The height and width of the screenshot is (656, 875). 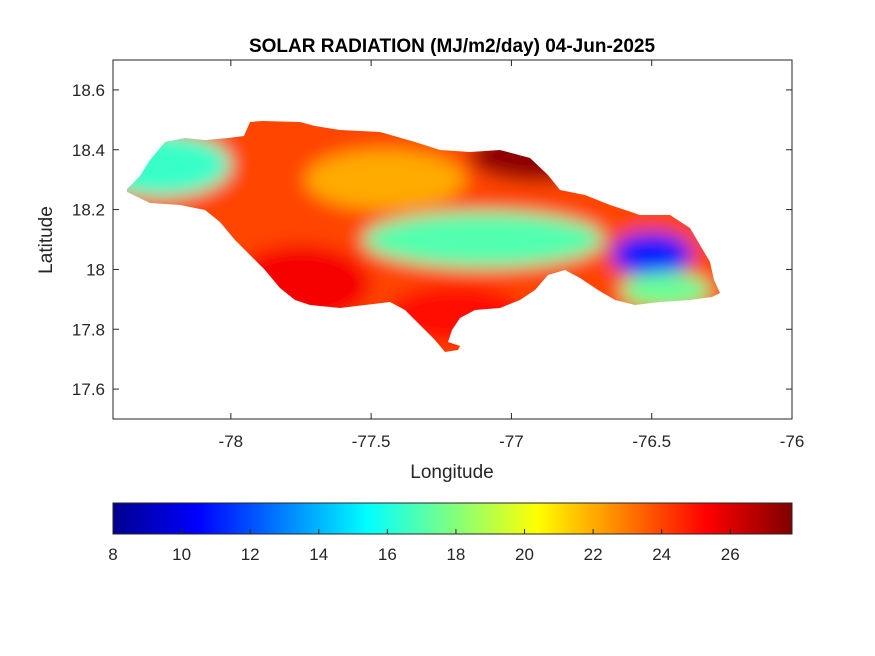 What do you see at coordinates (318, 554) in the screenshot?
I see `colorbar-tick-label: 14` at bounding box center [318, 554].